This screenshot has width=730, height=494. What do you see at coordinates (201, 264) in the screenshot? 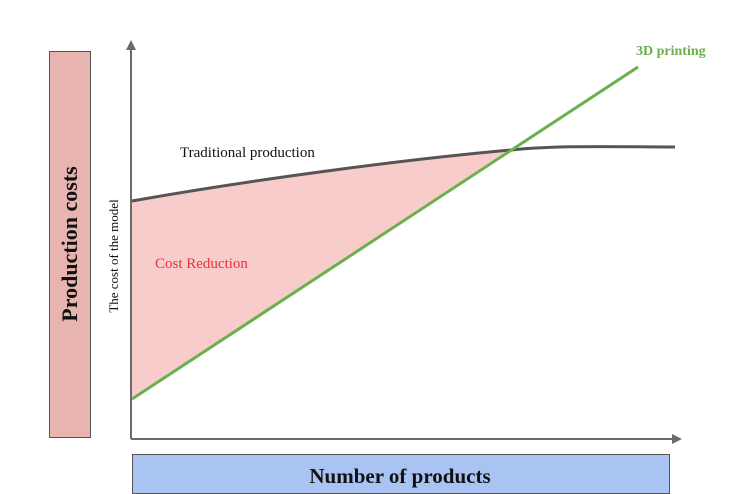
I see `cost-reduction-label: Cost Reduction` at bounding box center [201, 264].